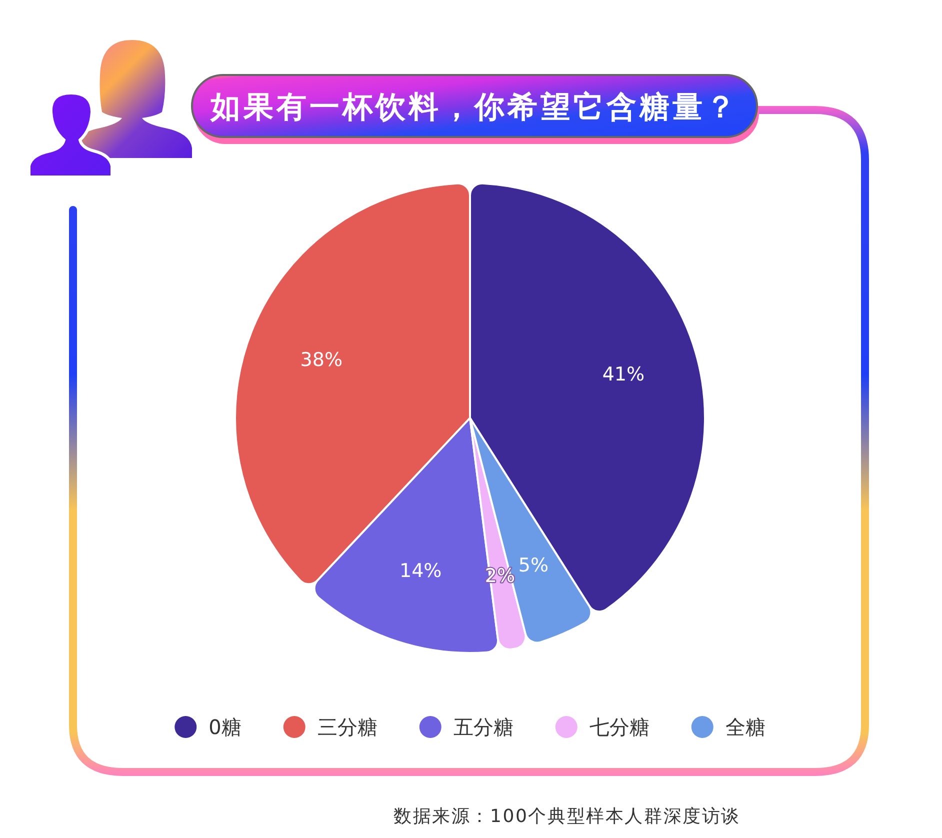 The image size is (942, 838). I want to click on legend-label: 0糖, so click(225, 727).